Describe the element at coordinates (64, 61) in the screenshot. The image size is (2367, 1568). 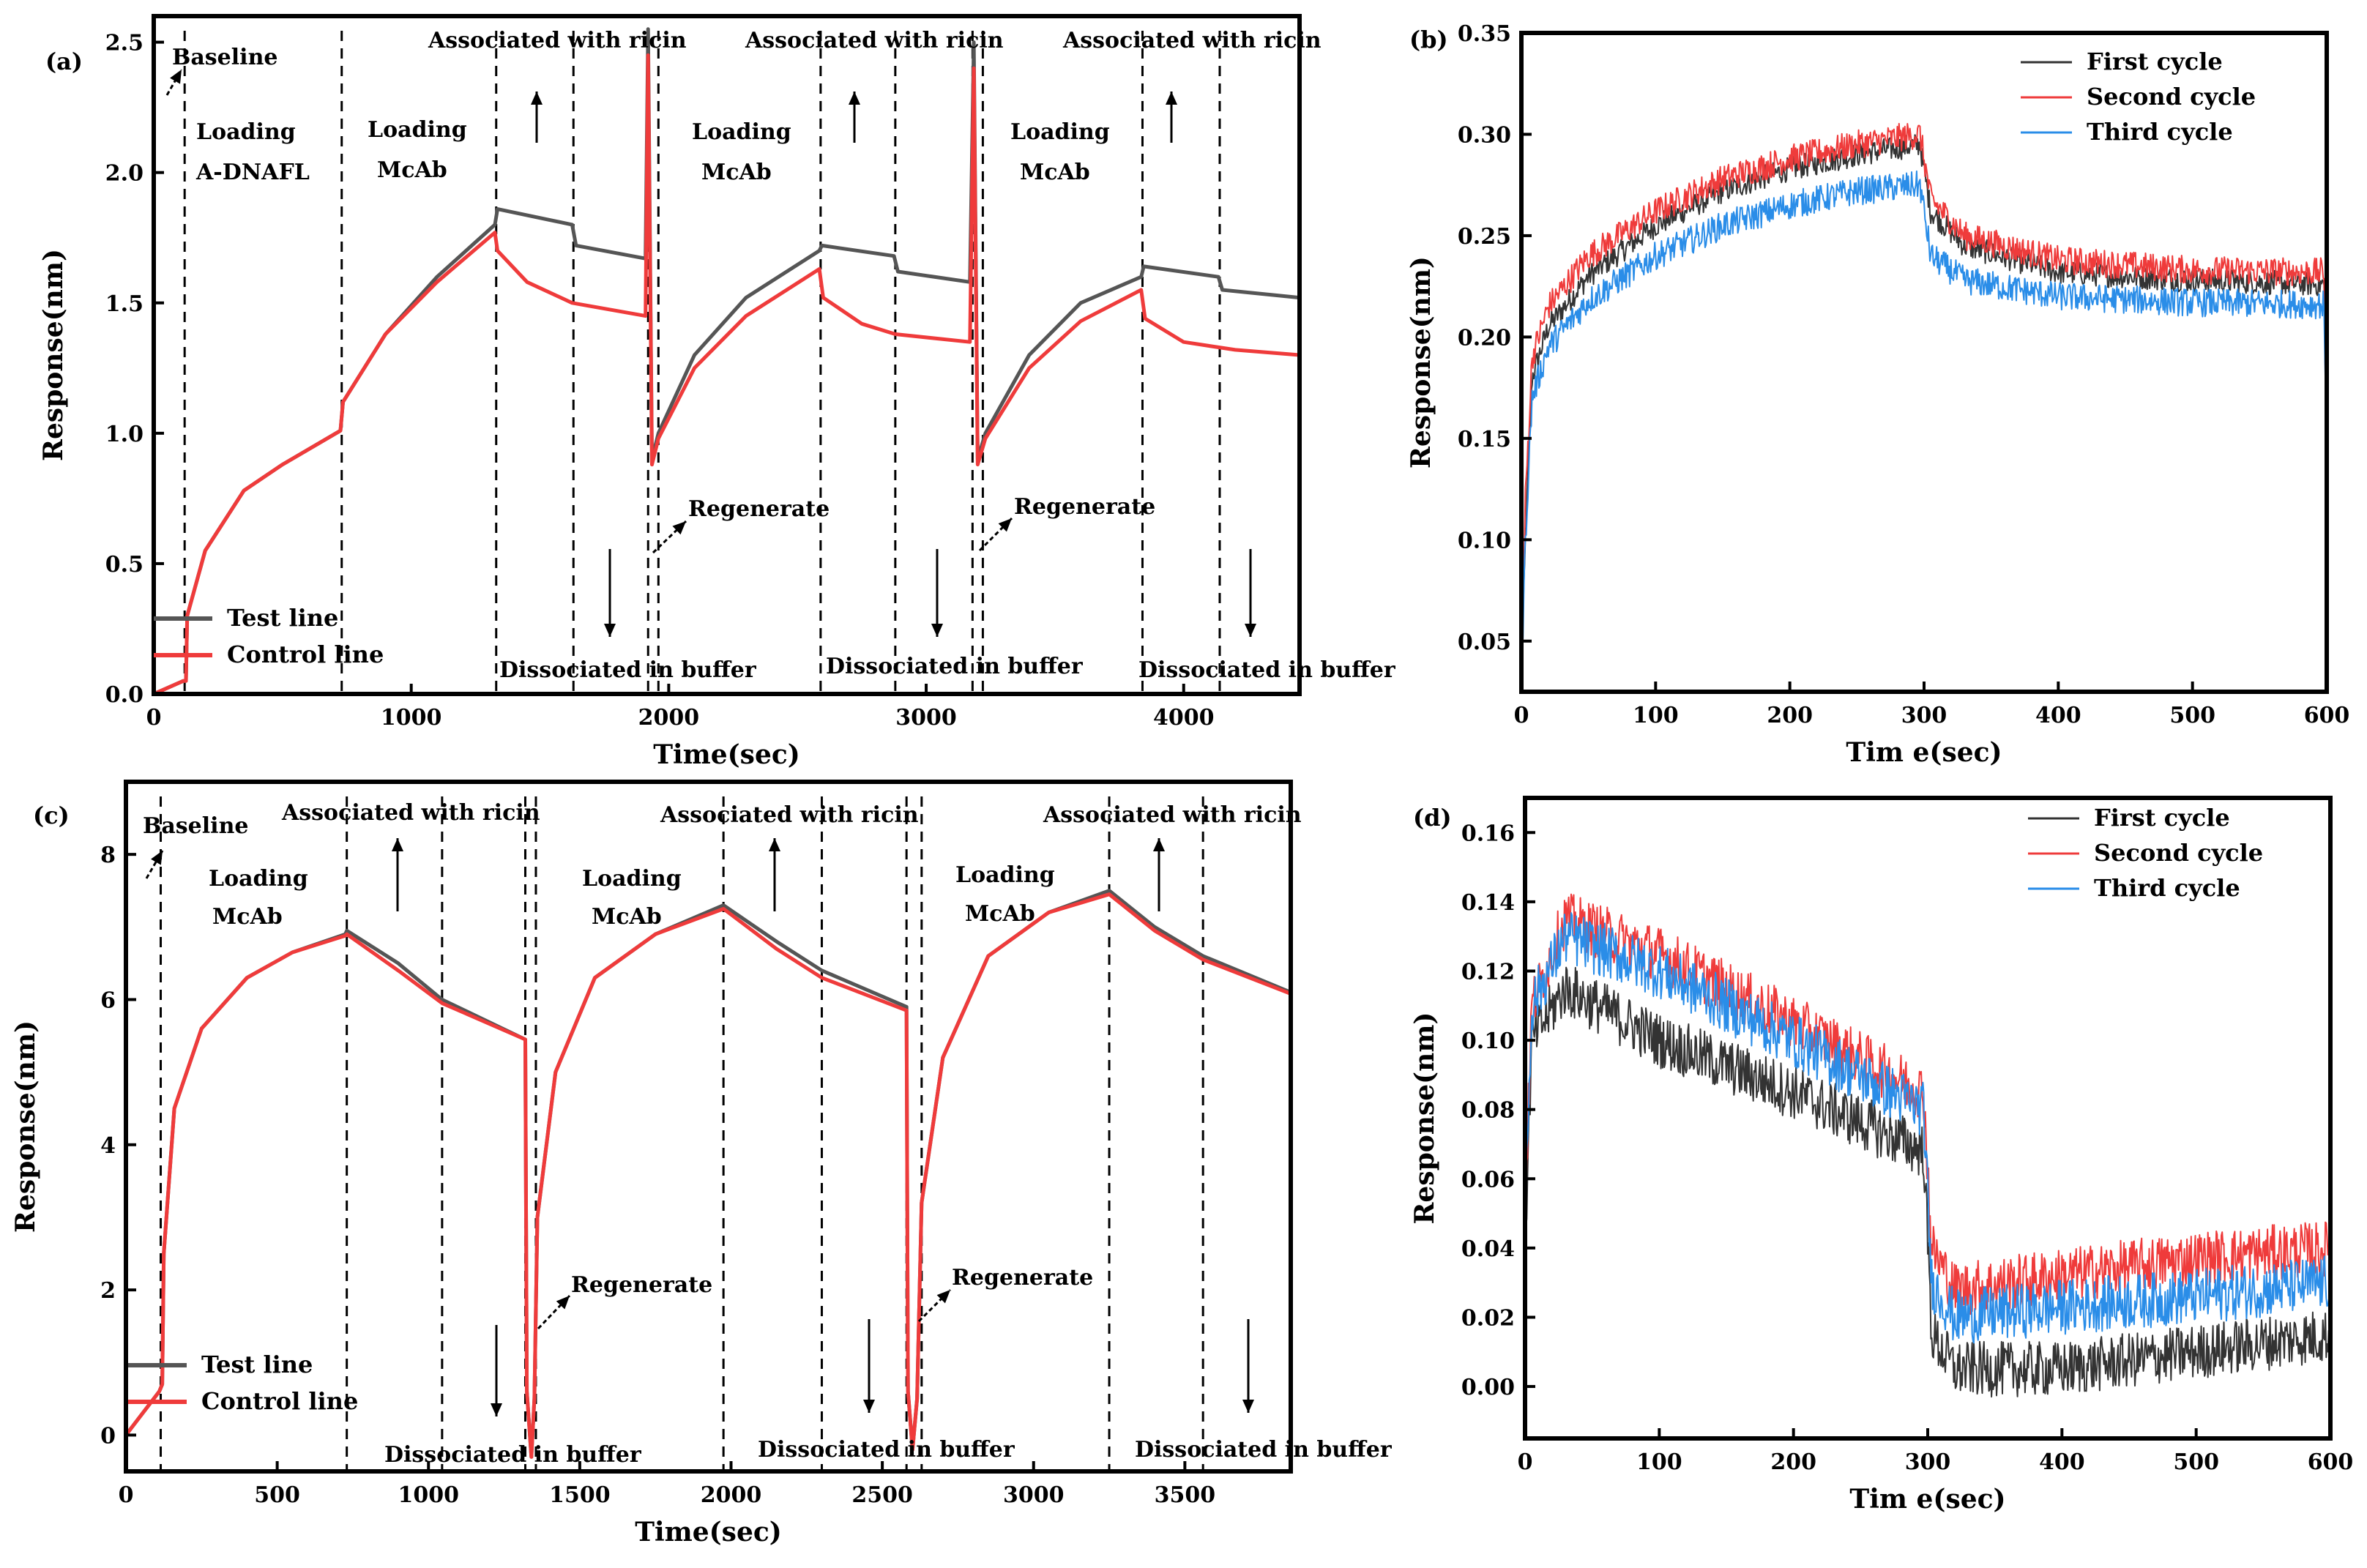
I see `panel-label: (a)` at that location.